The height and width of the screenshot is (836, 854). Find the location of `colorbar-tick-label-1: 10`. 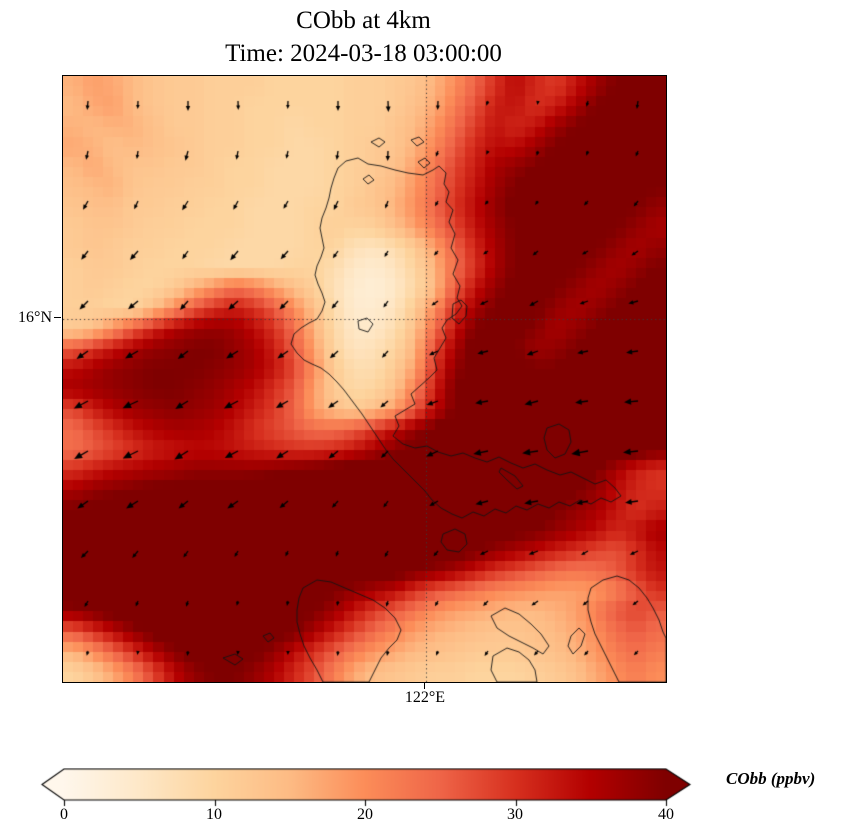

colorbar-tick-label-1: 10 is located at coordinates (214, 814).